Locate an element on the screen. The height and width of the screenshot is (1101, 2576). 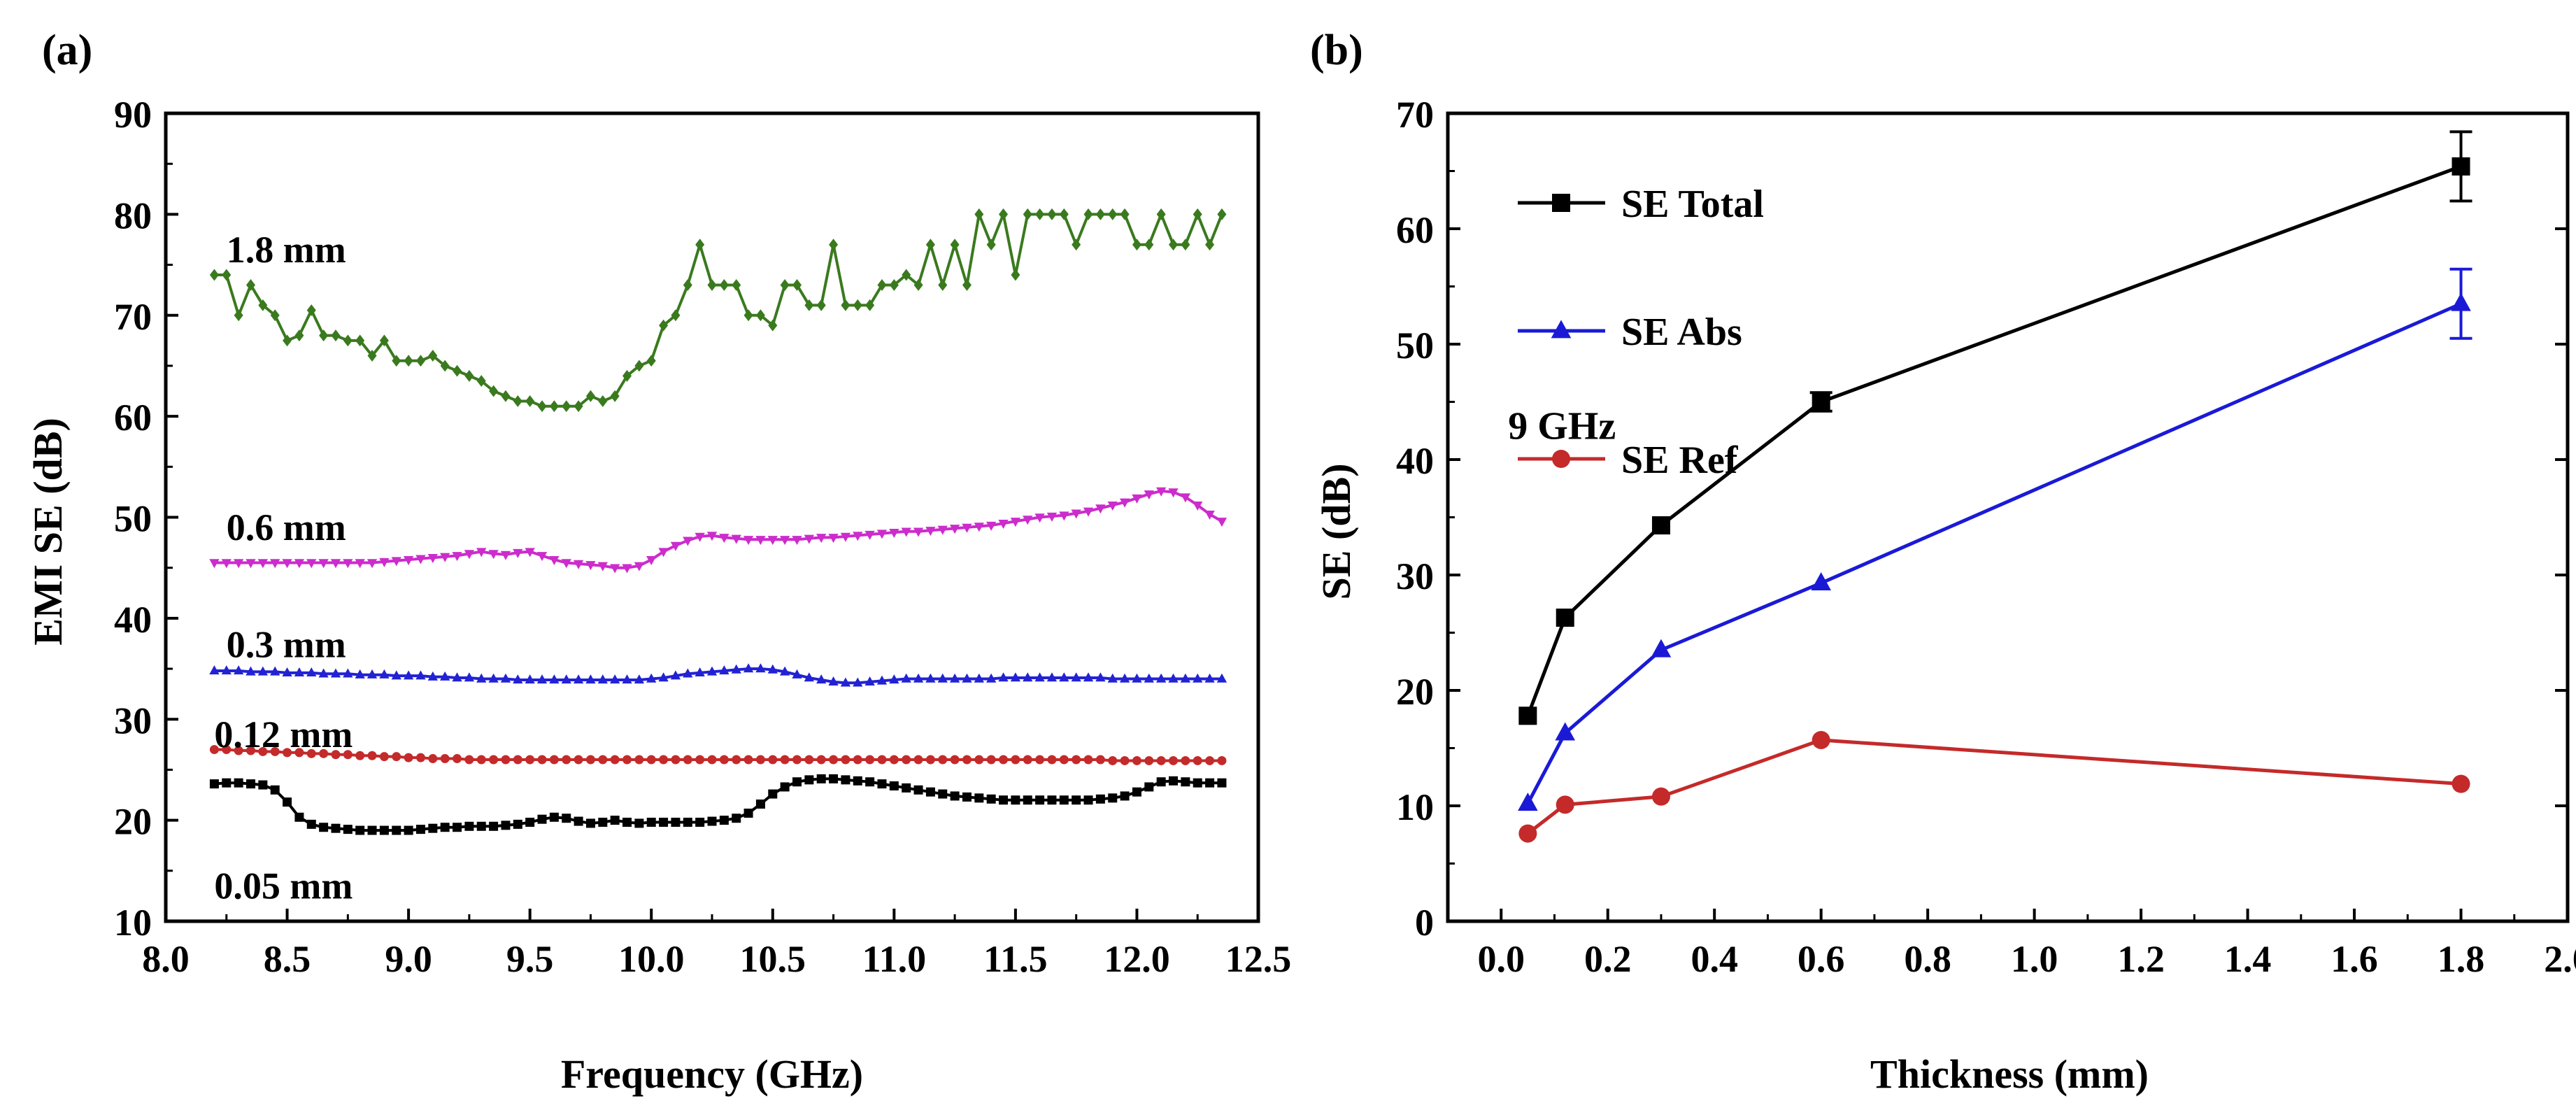
x-tick-label: 0.0 is located at coordinates (1501, 959).